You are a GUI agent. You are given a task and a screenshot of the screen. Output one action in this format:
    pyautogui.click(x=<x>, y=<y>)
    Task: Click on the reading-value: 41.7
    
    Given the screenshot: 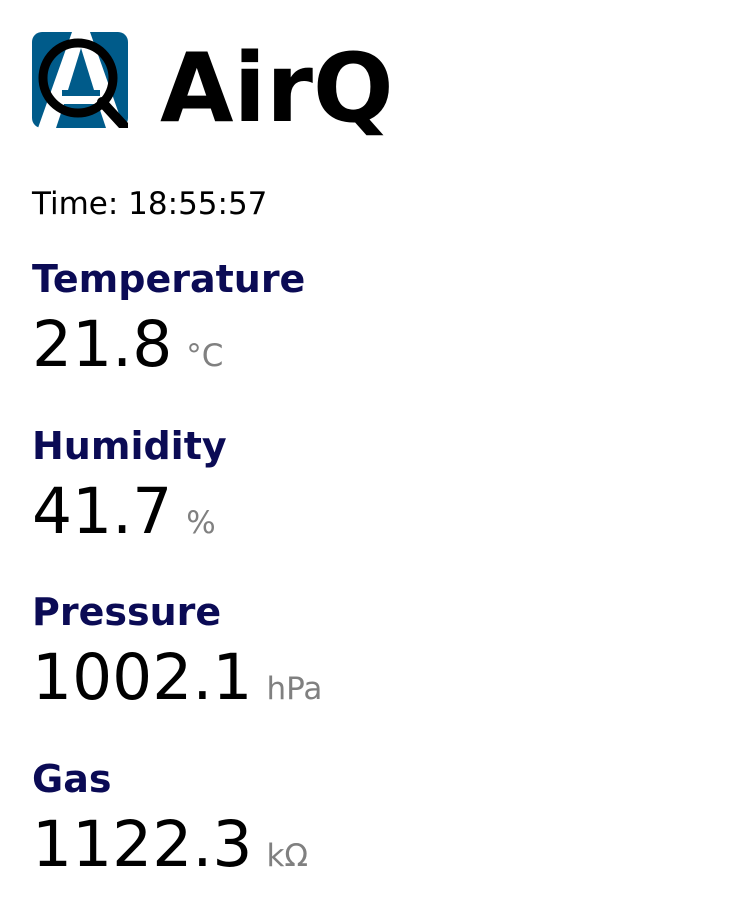 What is the action you would take?
    pyautogui.click(x=102, y=511)
    